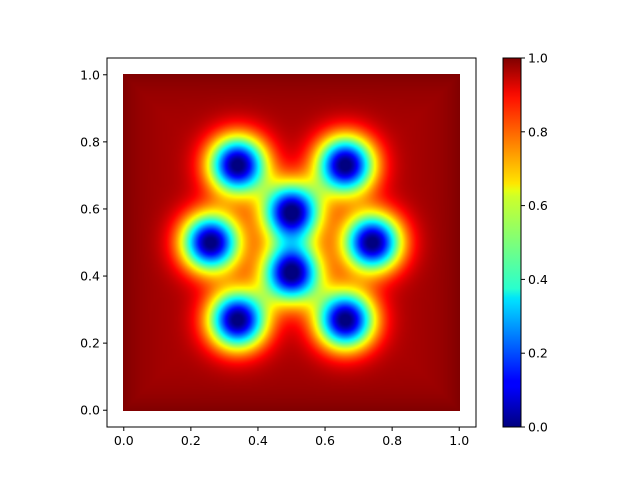  What do you see at coordinates (538, 131) in the screenshot?
I see `colorbar-tick-label: 0.8` at bounding box center [538, 131].